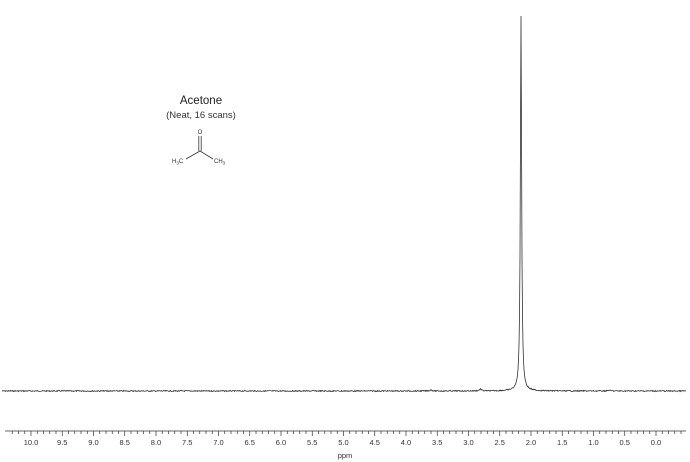  I want to click on left-methyl-c: C, so click(181, 162).